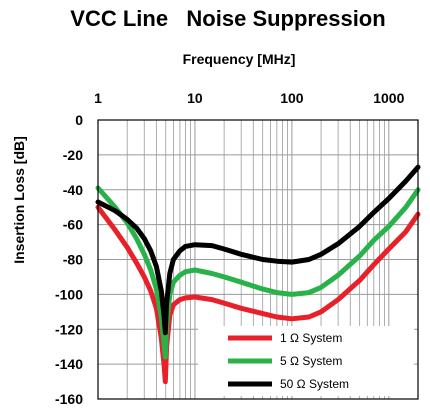 The width and height of the screenshot is (430, 414). What do you see at coordinates (239, 59) in the screenshot?
I see `x-axis-title: Frequency [MHz]` at bounding box center [239, 59].